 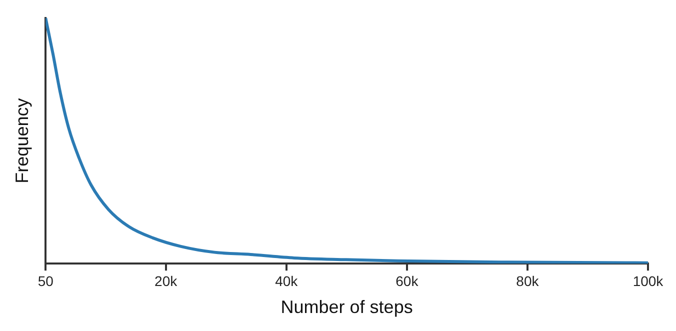 What do you see at coordinates (528, 280) in the screenshot?
I see `x-tick-label: 80k` at bounding box center [528, 280].